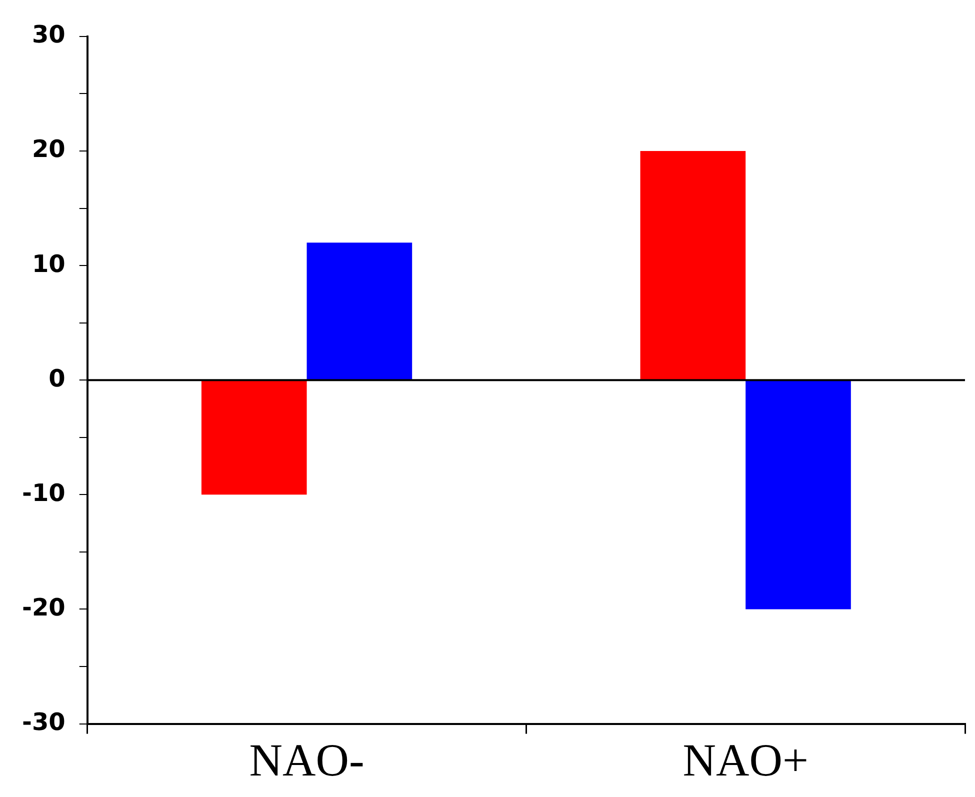 The width and height of the screenshot is (975, 797). What do you see at coordinates (44, 722) in the screenshot?
I see `y-tick-label: -30` at bounding box center [44, 722].